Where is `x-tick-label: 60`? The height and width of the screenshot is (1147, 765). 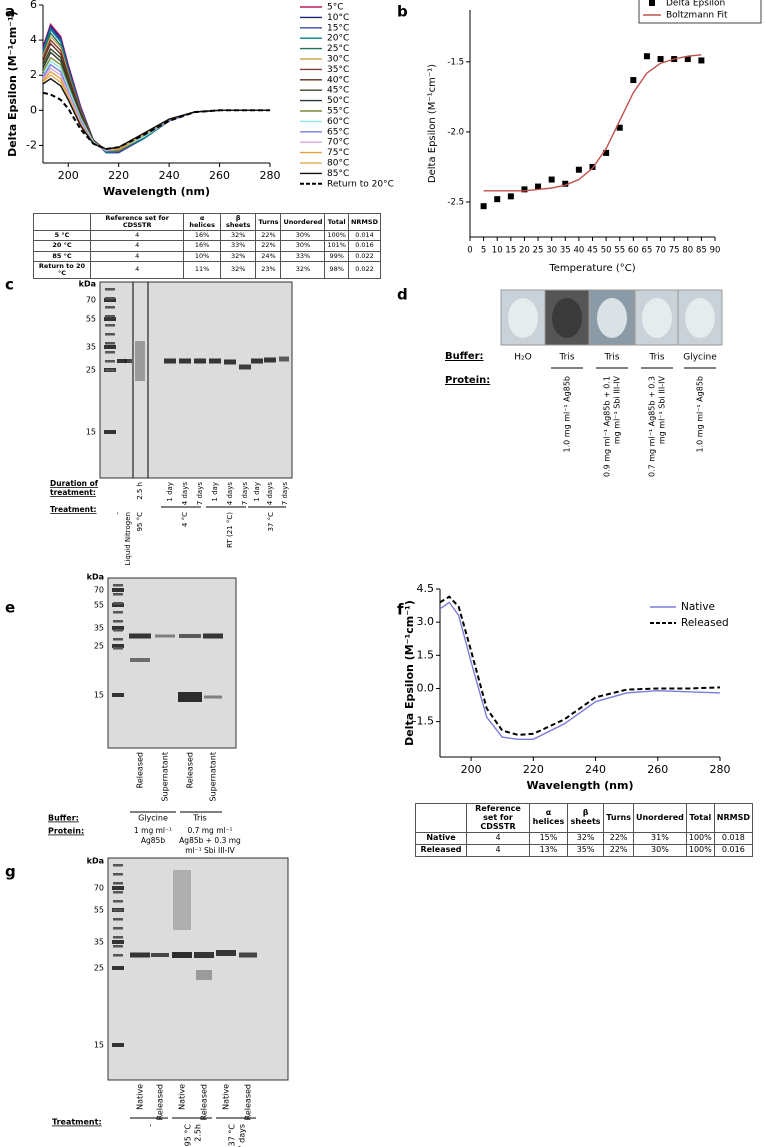 x-tick-label: 60 is located at coordinates (633, 251).